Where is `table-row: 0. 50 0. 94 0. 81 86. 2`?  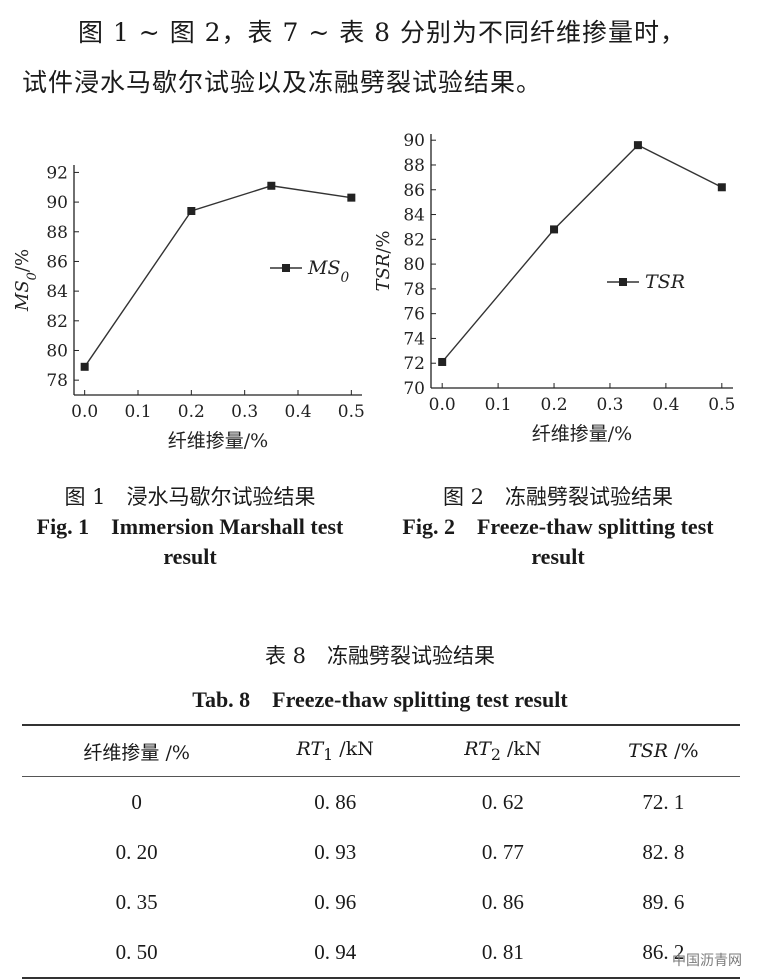
table-row: 0. 50 0. 94 0. 81 86. 2 is located at coordinates (381, 952).